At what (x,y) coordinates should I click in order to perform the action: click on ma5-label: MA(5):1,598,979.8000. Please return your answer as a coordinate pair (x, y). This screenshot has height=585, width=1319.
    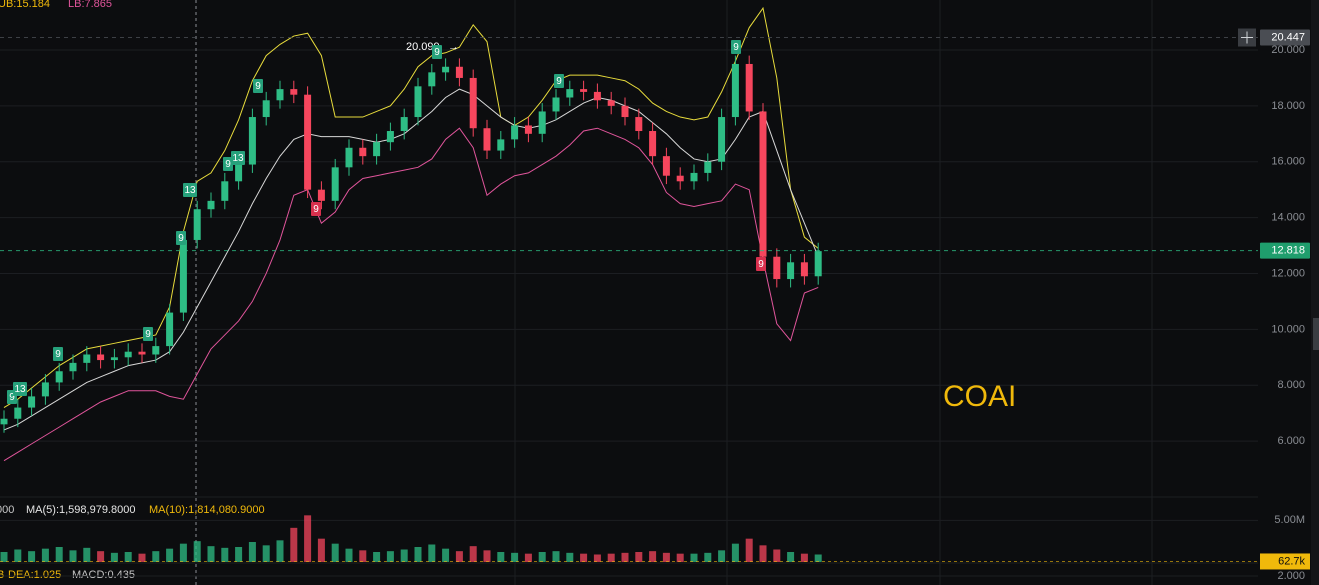
    Looking at the image, I should click on (80, 510).